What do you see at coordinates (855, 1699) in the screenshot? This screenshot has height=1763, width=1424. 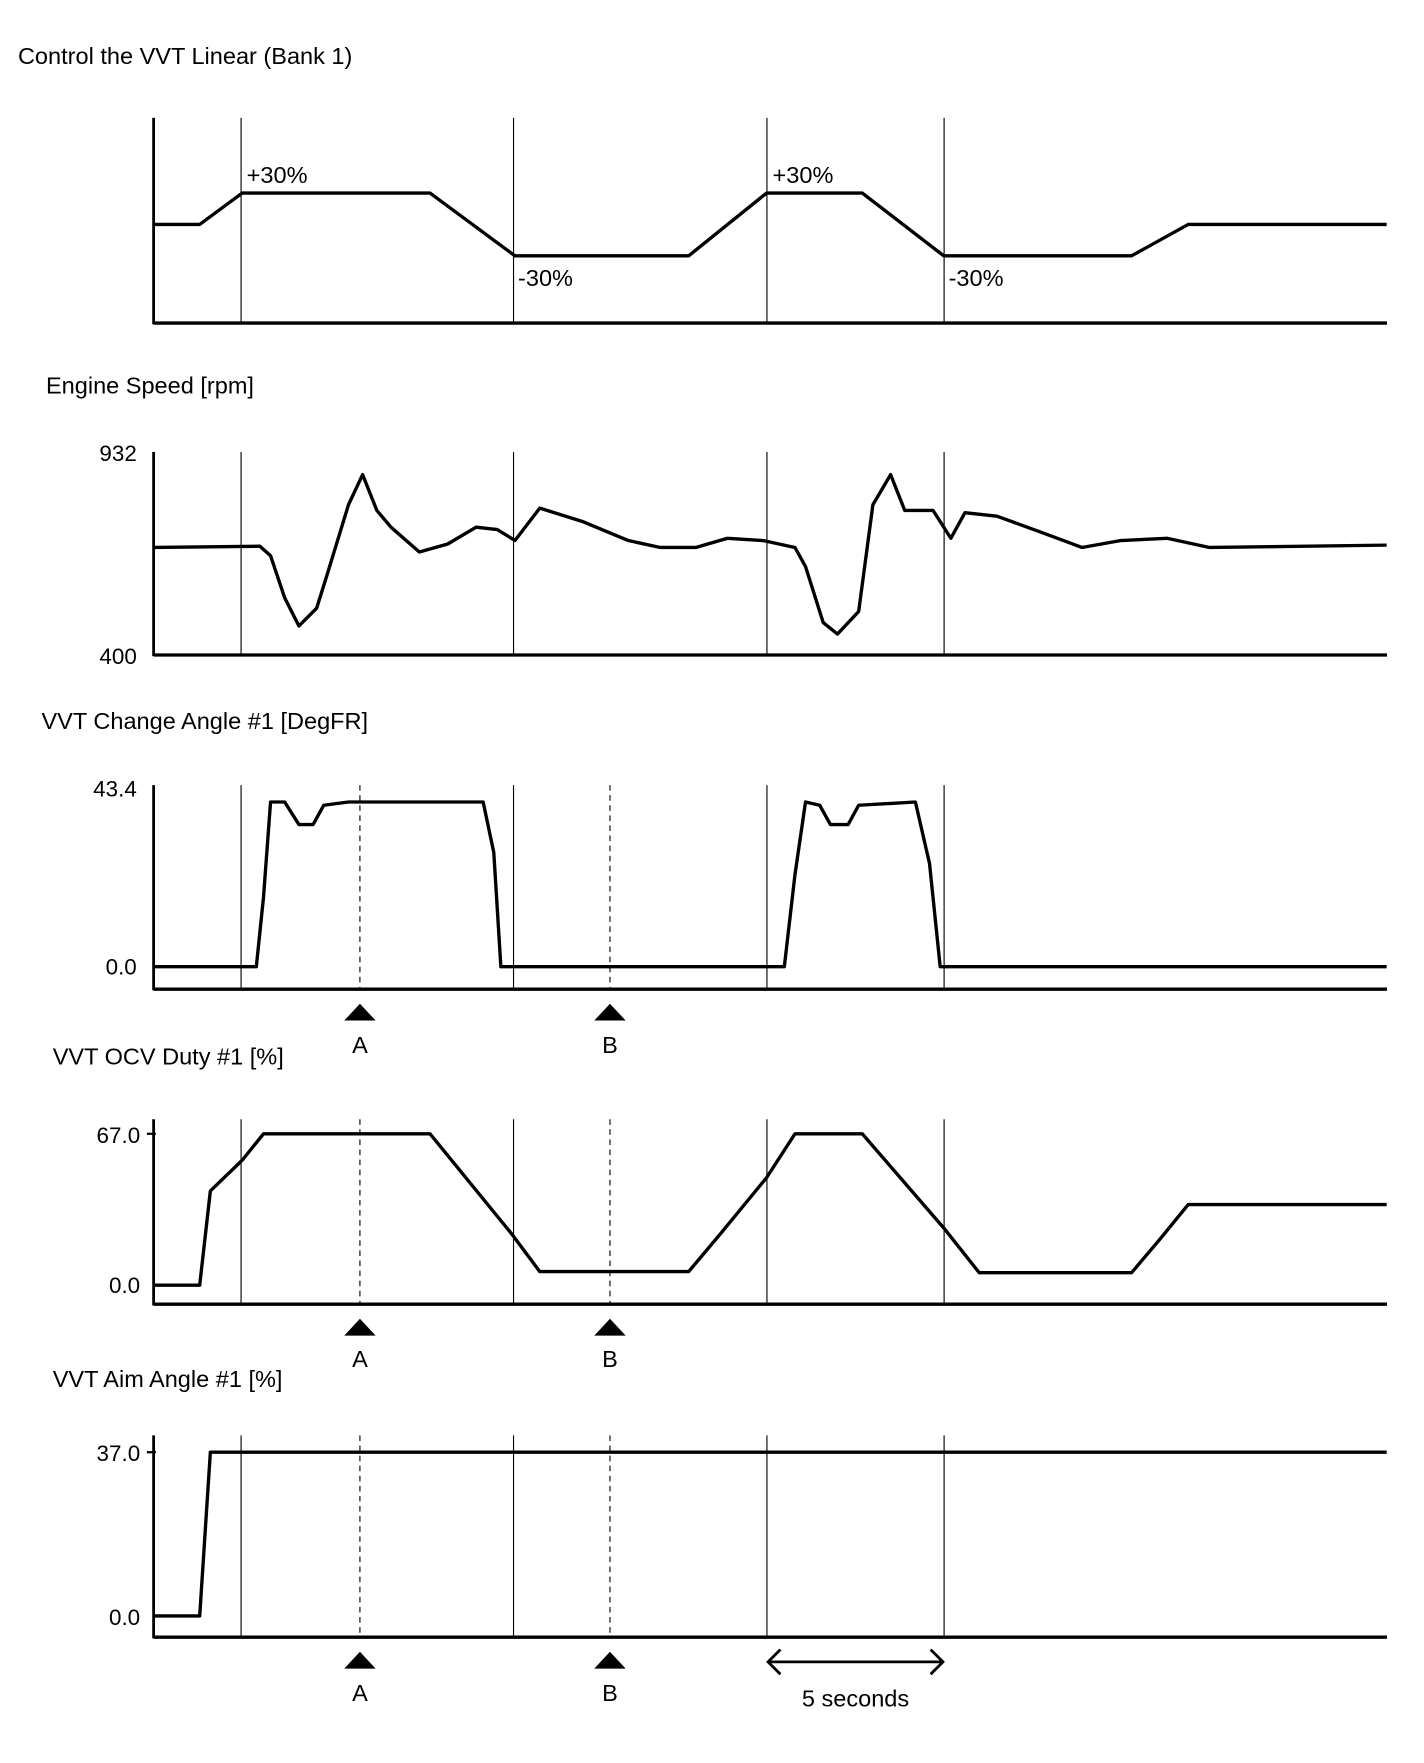 I see `time-scale-label: 5 seconds` at bounding box center [855, 1699].